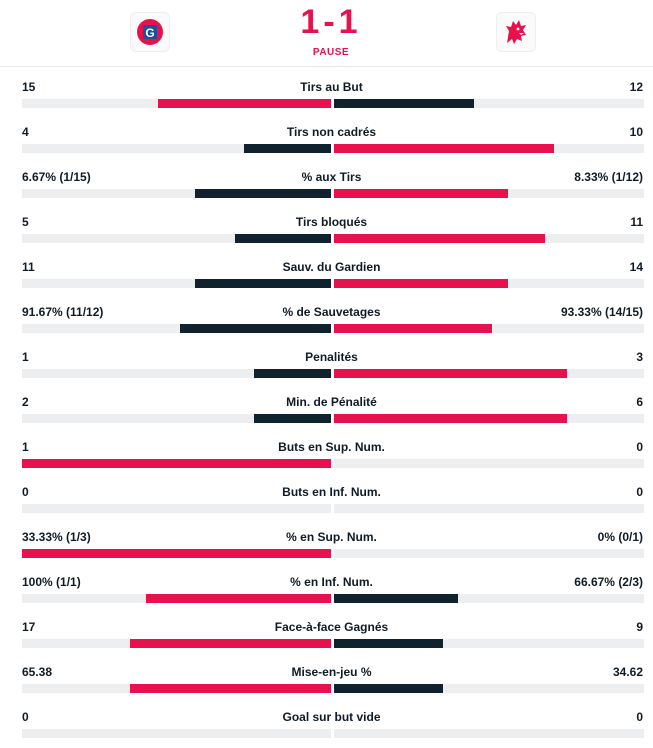 This screenshot has width=653, height=748. I want to click on stat-label: Mise-en-jeu %, so click(331, 672).